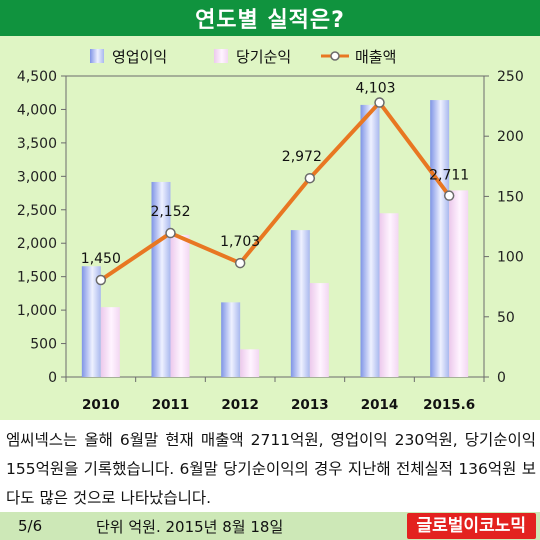 The image size is (540, 540). What do you see at coordinates (37, 177) in the screenshot?
I see `y-left-tick-label: 3,000` at bounding box center [37, 177].